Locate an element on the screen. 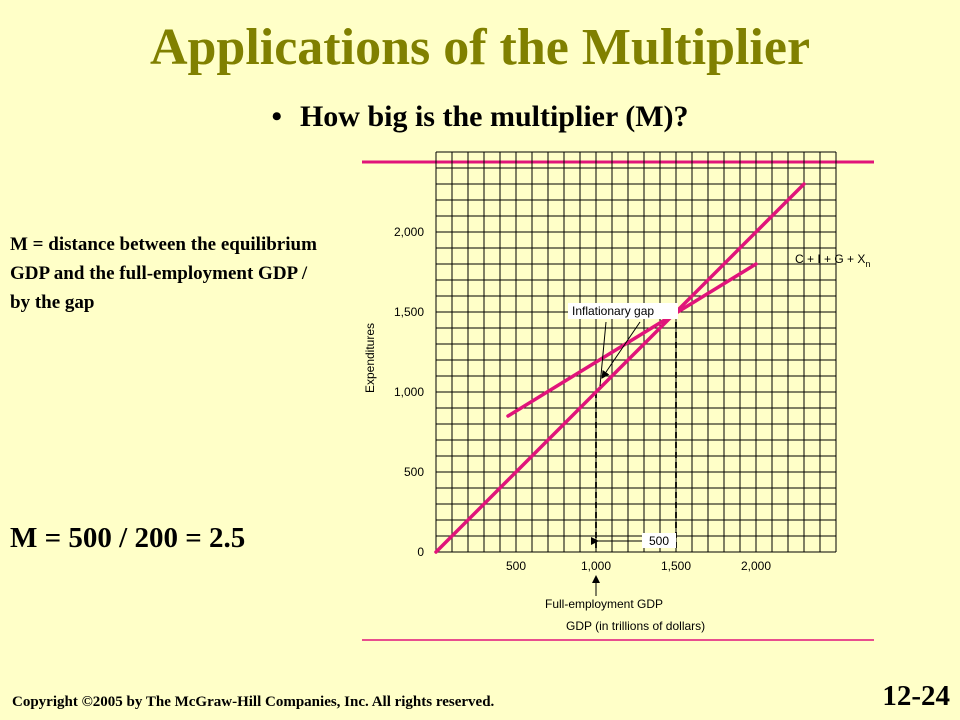  gdp-difference-label: 500 is located at coordinates (659, 541).